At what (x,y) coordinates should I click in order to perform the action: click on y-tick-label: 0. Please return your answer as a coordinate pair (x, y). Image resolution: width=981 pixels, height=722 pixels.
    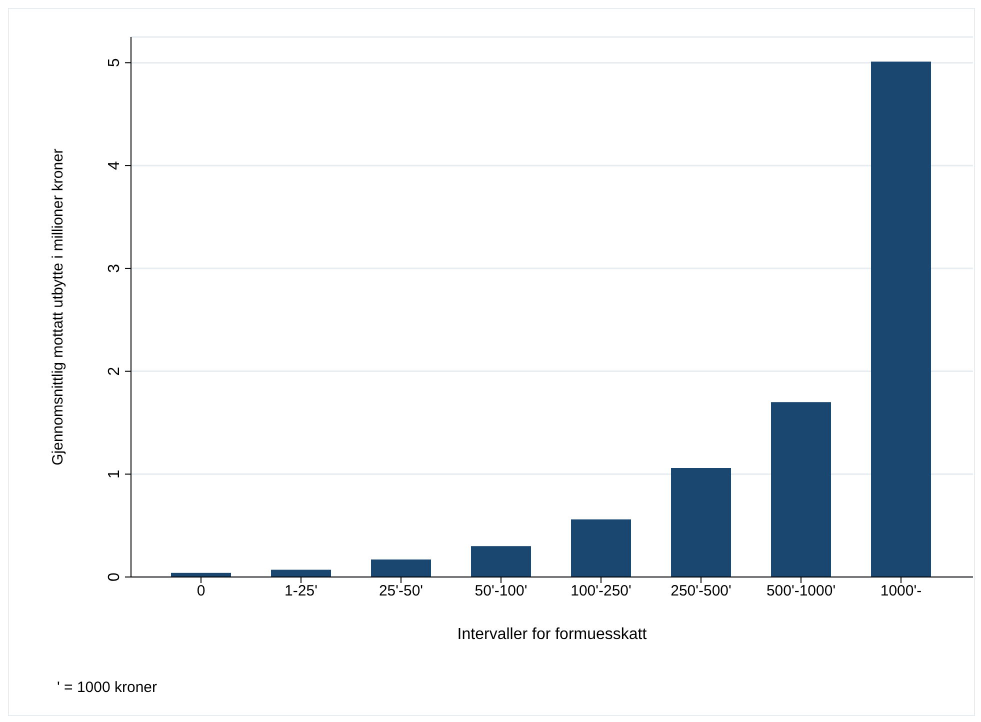
    Looking at the image, I should click on (114, 577).